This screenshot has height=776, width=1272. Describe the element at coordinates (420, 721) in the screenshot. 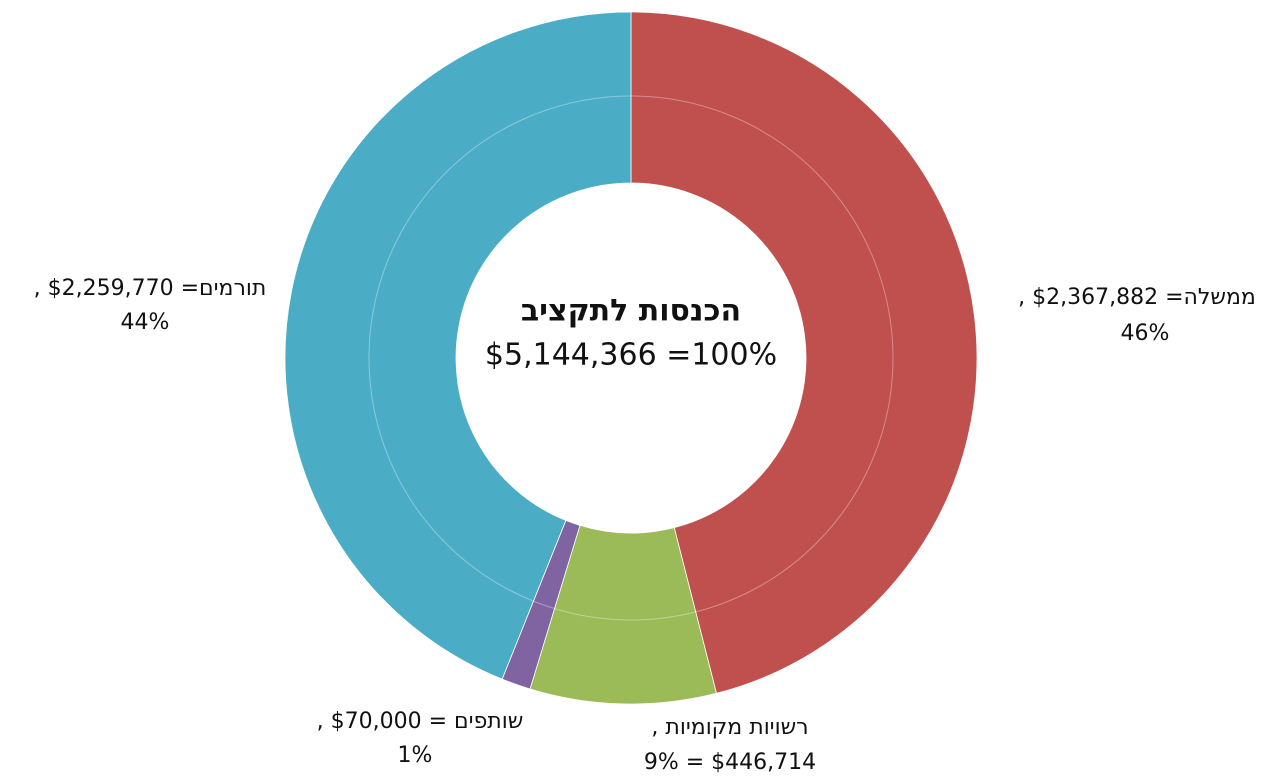

I see `data-label: שותפים = $70,000 ,` at that location.